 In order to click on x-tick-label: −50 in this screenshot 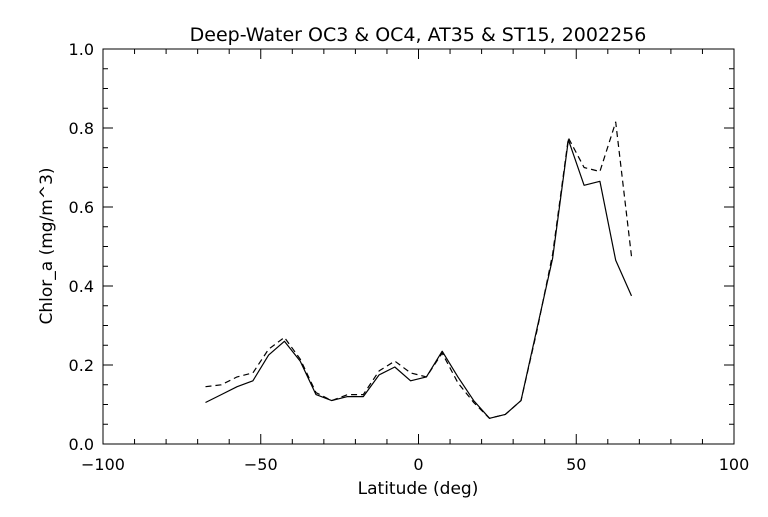, I will do `click(261, 464)`.